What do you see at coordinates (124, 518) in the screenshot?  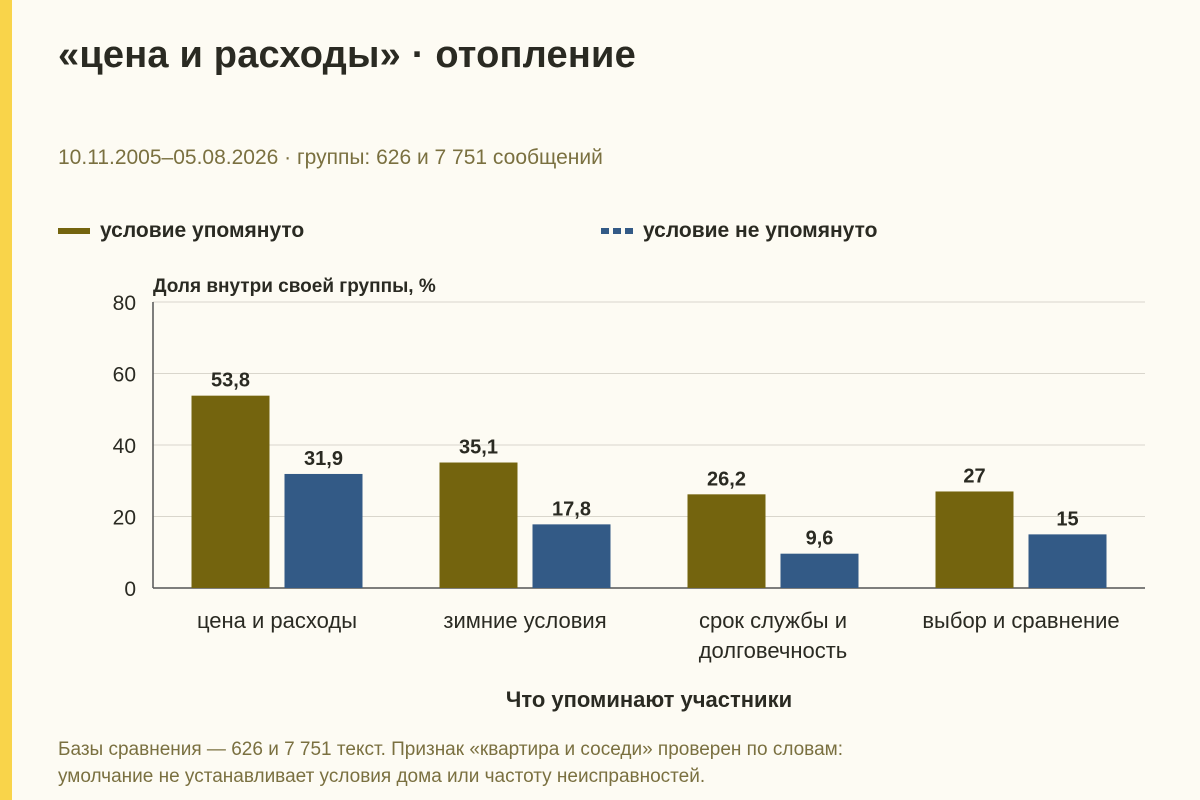 I see `y-tick-label: 20` at bounding box center [124, 518].